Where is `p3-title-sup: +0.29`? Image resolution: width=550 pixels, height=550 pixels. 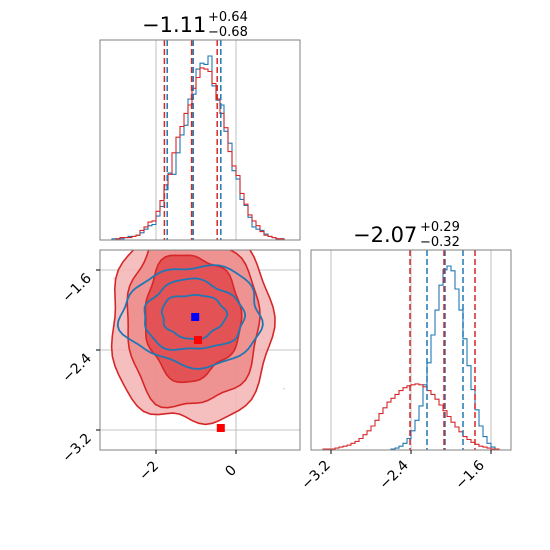 p3-title-sup: +0.29 is located at coordinates (440, 227).